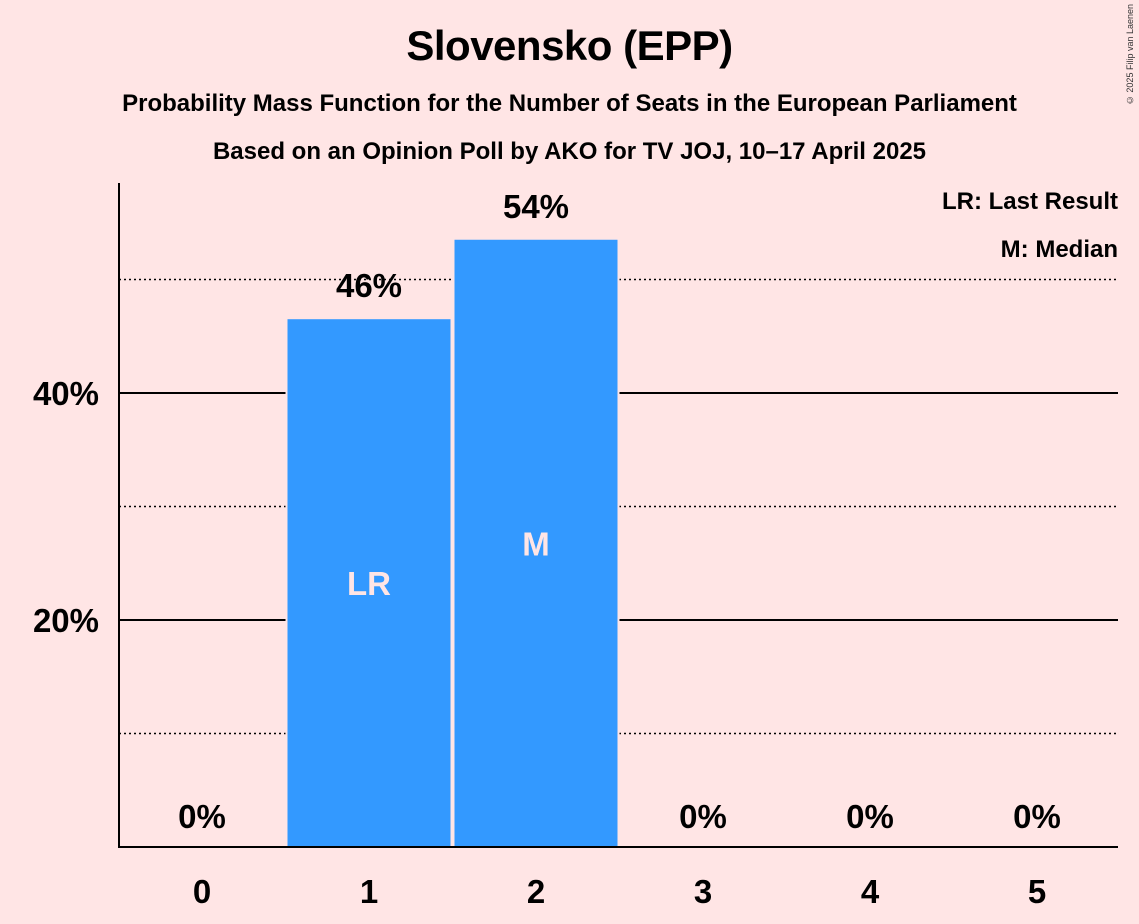 The width and height of the screenshot is (1139, 924). I want to click on bar-marker: M, so click(536, 543).